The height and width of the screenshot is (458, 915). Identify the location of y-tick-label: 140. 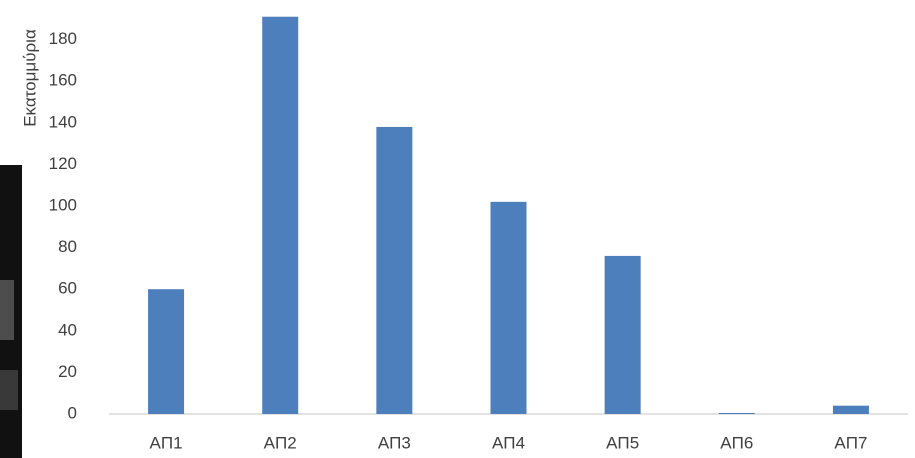
(63, 121).